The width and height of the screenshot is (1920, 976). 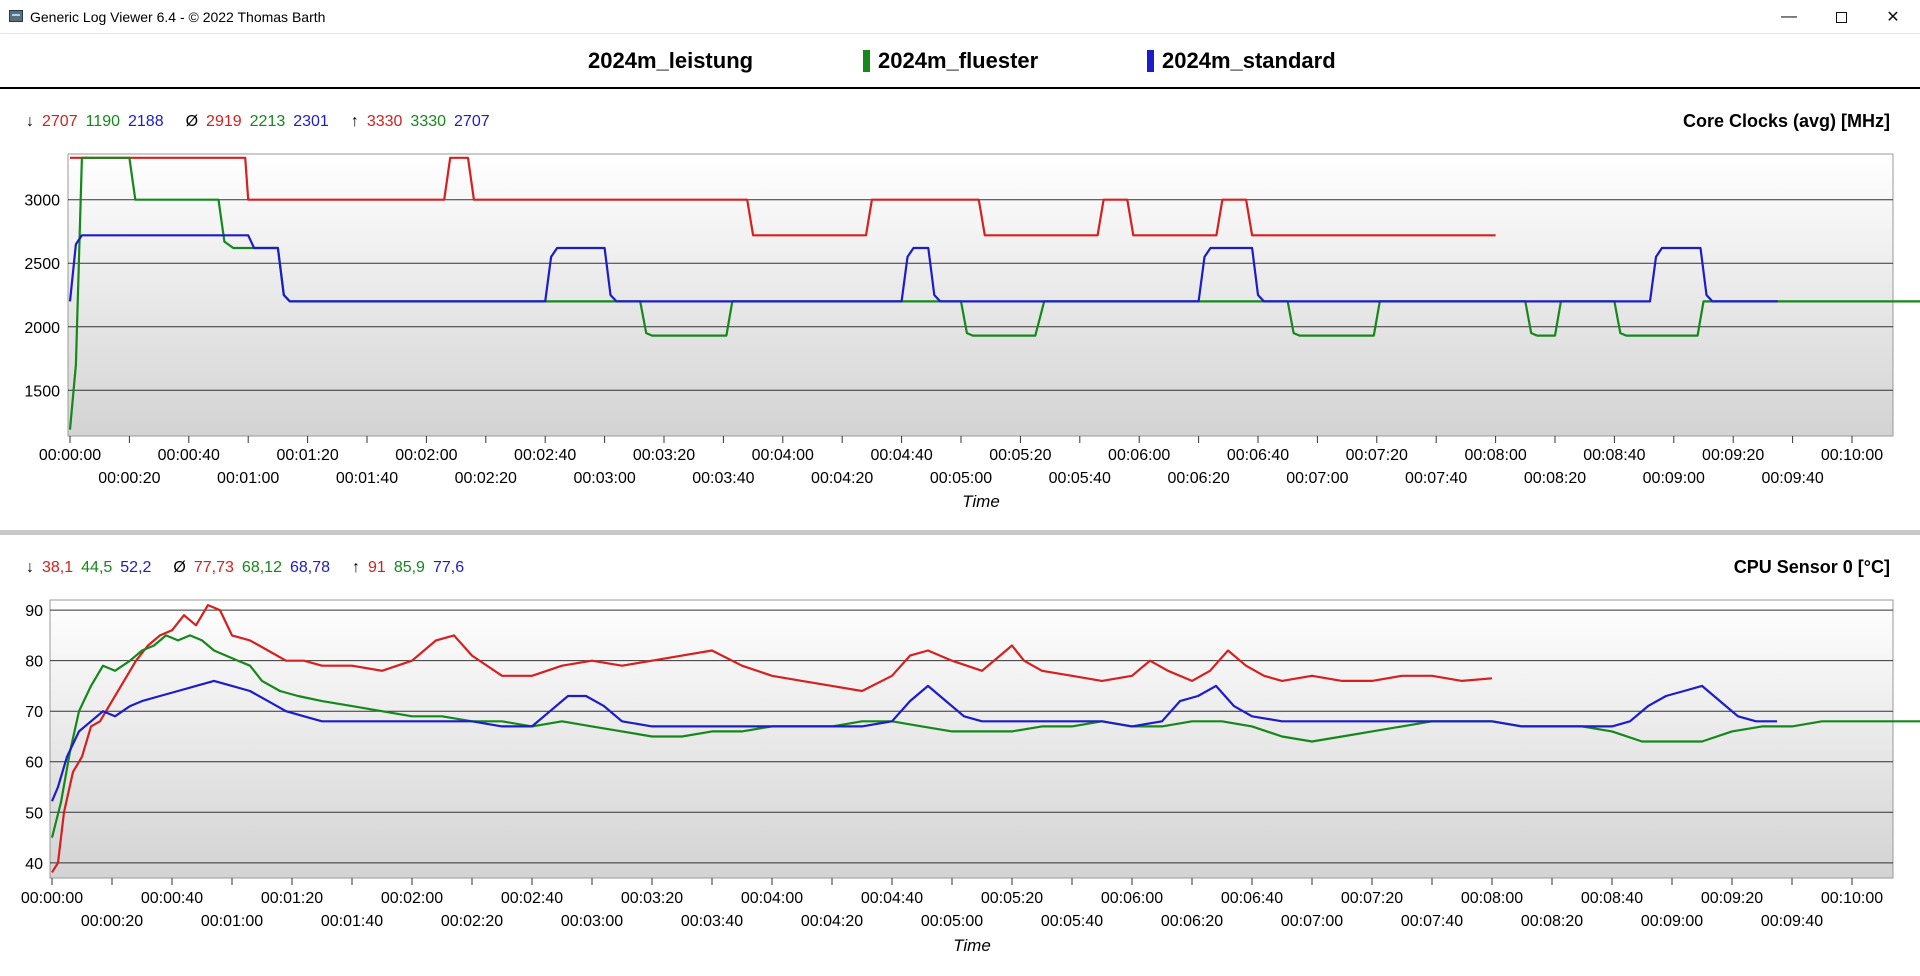 What do you see at coordinates (960, 532) in the screenshot?
I see `panel-divider` at bounding box center [960, 532].